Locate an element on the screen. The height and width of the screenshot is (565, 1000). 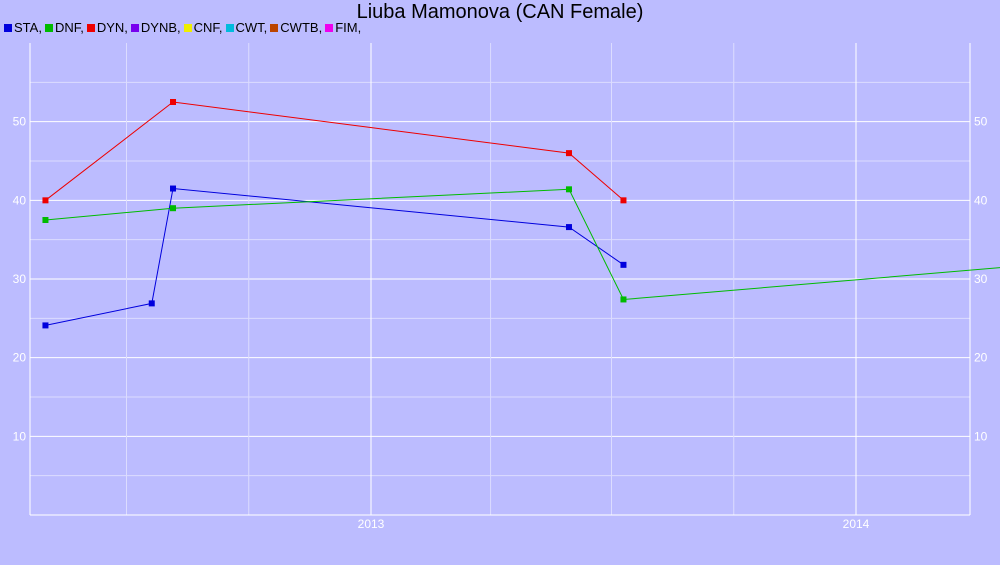
x-tick-label: 2013 is located at coordinates (371, 524).